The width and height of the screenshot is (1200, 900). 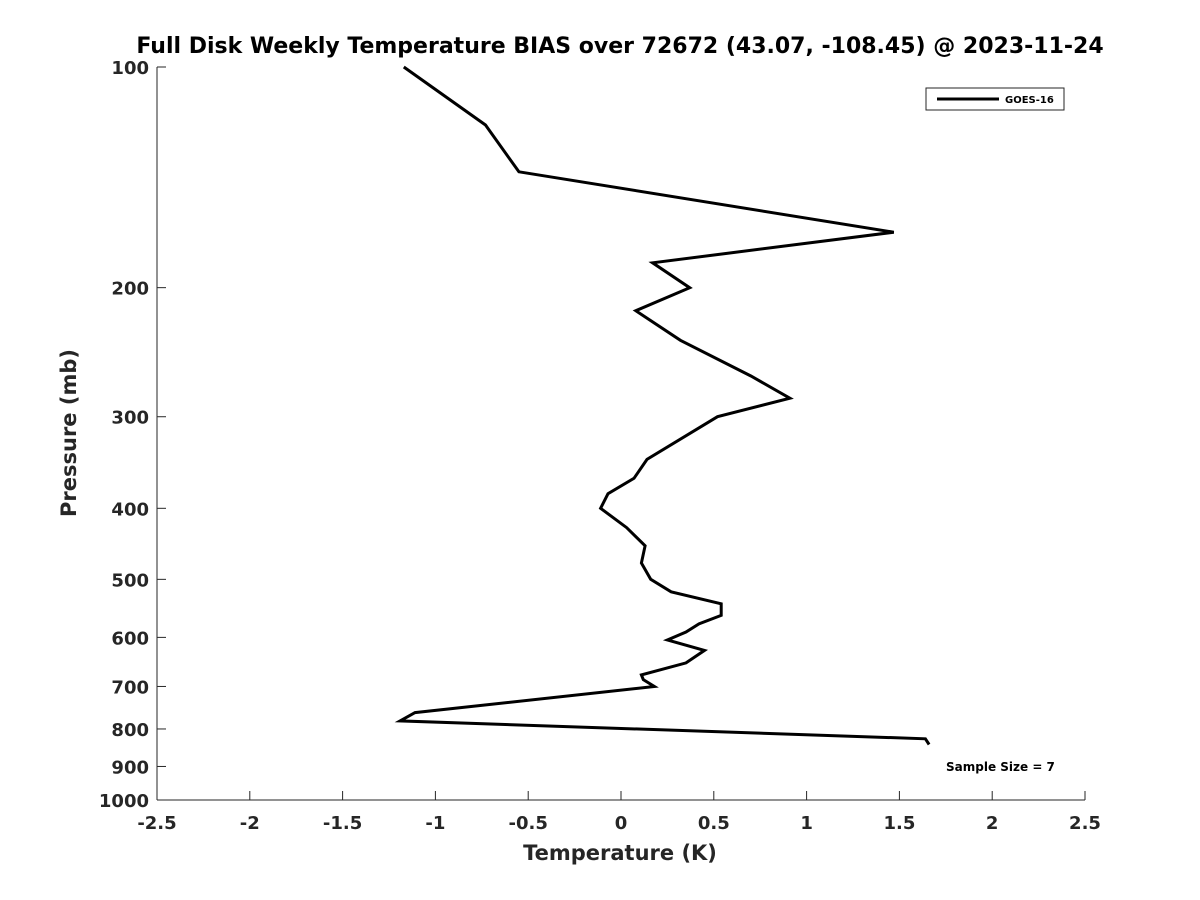 What do you see at coordinates (130, 638) in the screenshot?
I see `y-tick-label: 600` at bounding box center [130, 638].